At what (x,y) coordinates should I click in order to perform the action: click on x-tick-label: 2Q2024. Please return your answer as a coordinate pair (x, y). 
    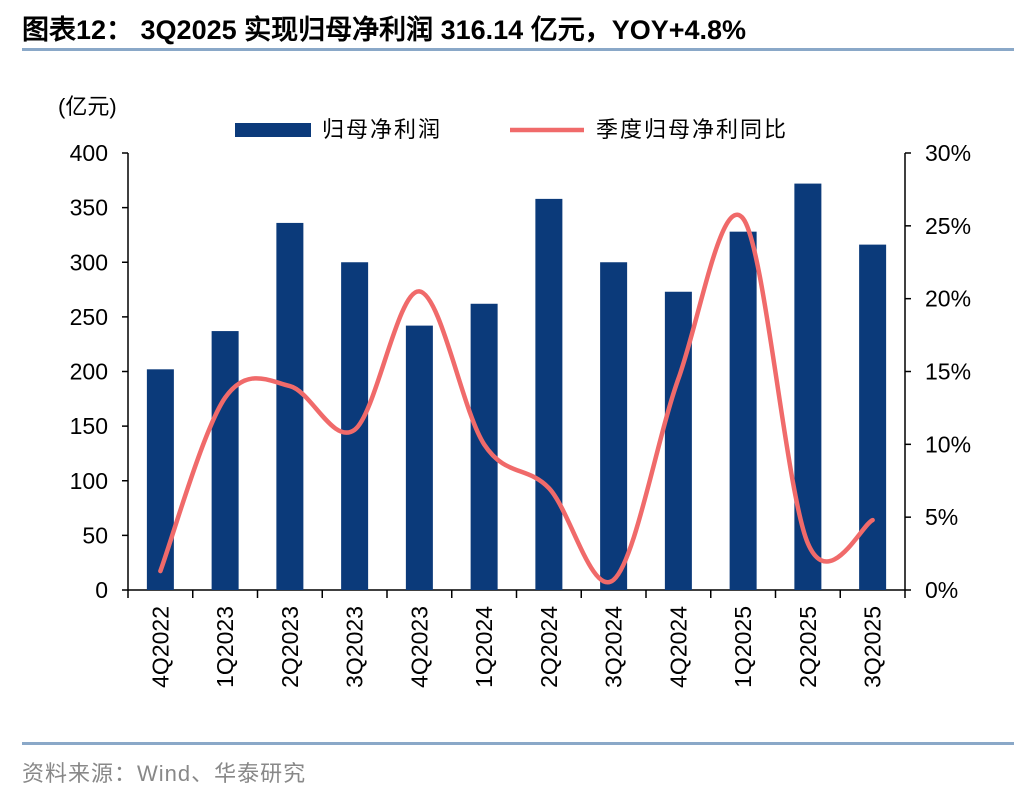
    Looking at the image, I should click on (549, 647).